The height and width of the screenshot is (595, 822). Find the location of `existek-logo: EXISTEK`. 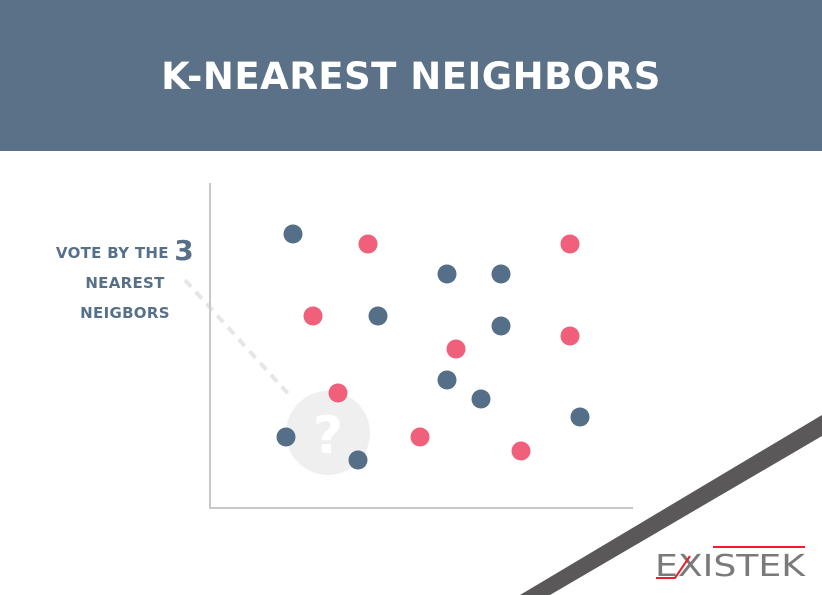

existek-logo: EXISTEK is located at coordinates (731, 565).